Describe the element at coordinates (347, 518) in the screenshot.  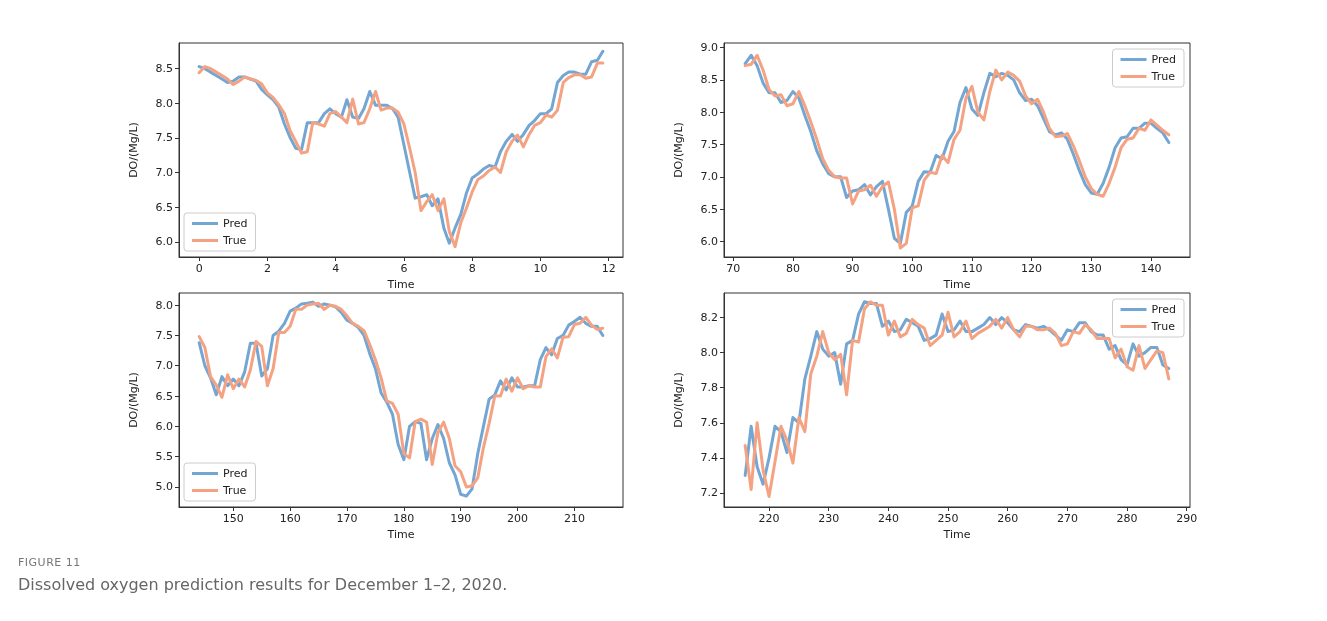
I see `x-tick-label: 170` at that location.